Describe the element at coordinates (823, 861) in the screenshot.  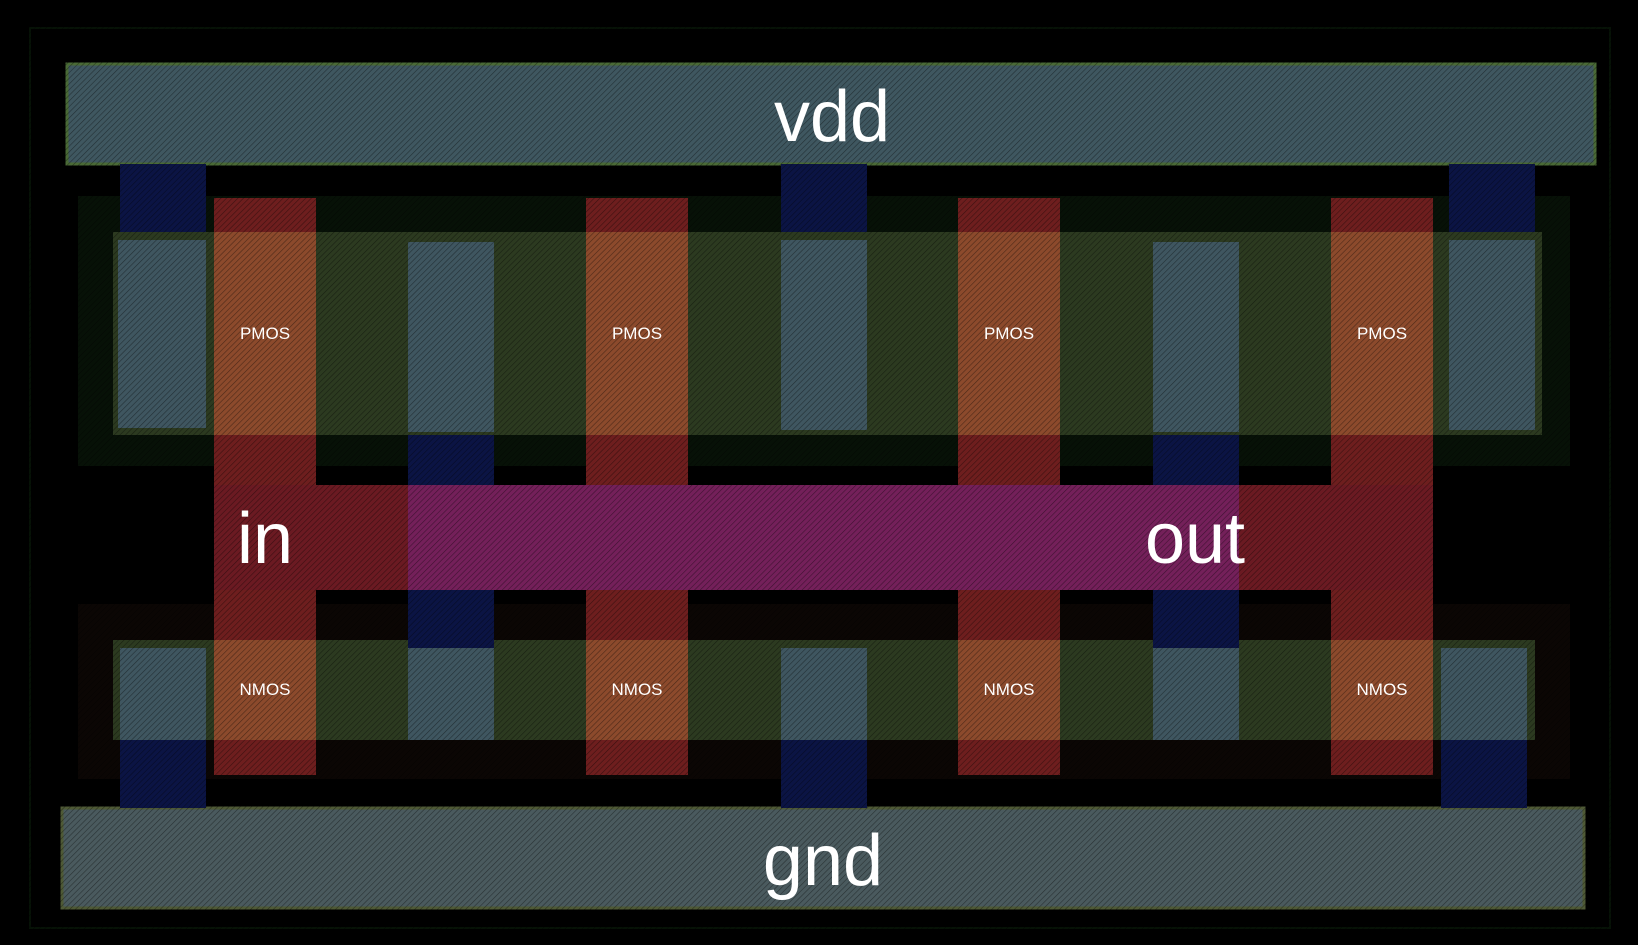
I see `gnd-label: gnd` at that location.